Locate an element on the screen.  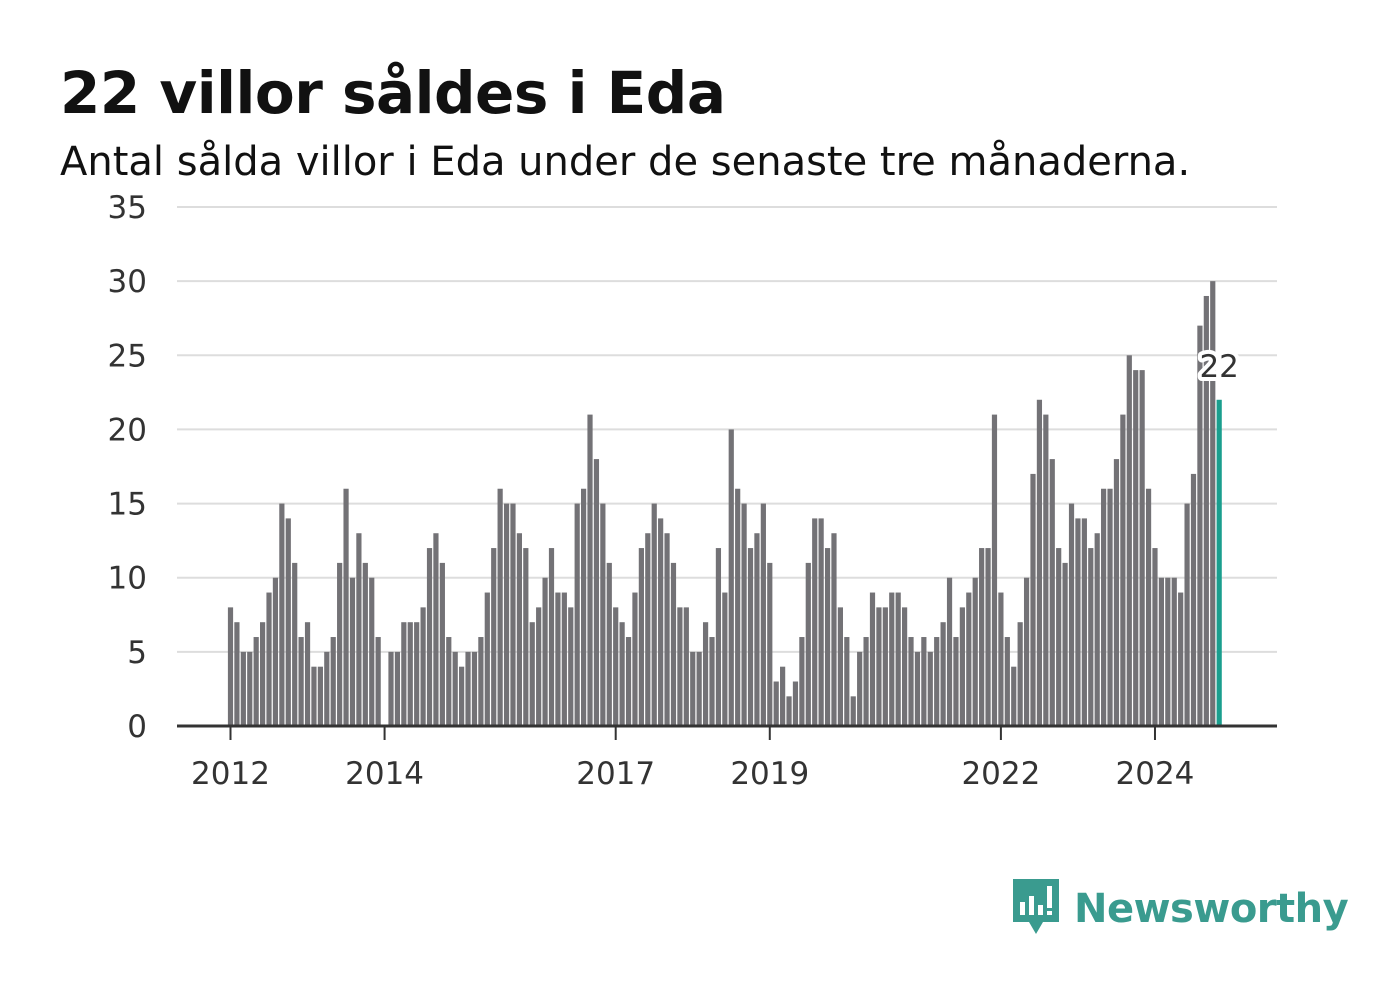
y-tick-label: 30 is located at coordinates (127, 282).